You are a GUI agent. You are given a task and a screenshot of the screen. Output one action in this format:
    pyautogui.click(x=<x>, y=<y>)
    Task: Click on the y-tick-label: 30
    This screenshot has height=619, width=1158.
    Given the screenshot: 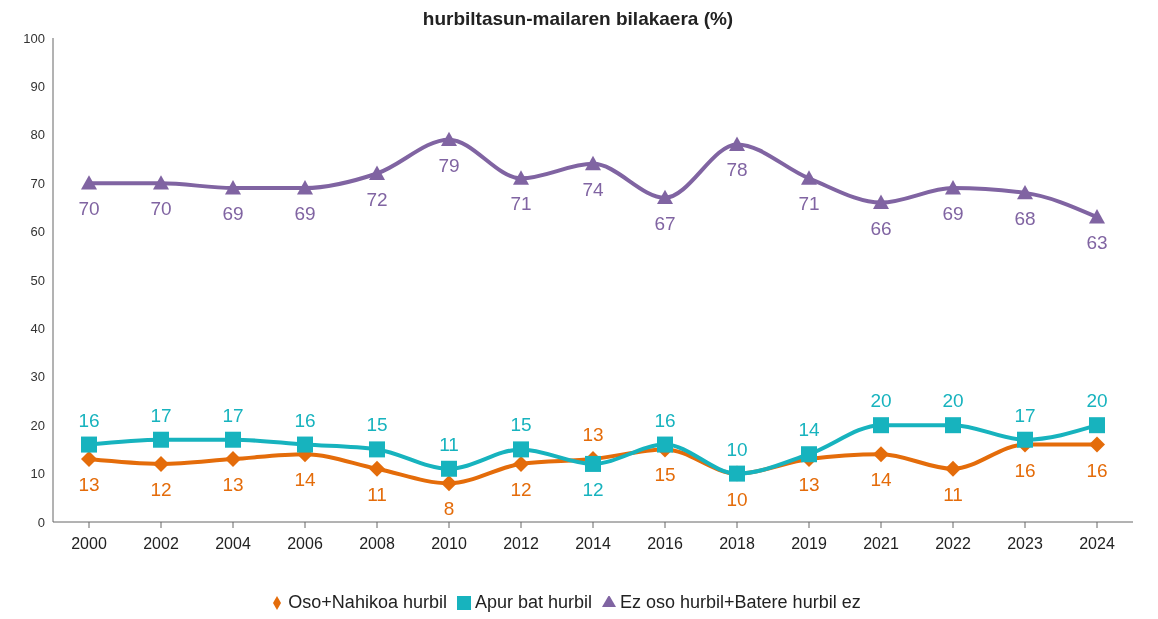 What is the action you would take?
    pyautogui.click(x=37, y=377)
    